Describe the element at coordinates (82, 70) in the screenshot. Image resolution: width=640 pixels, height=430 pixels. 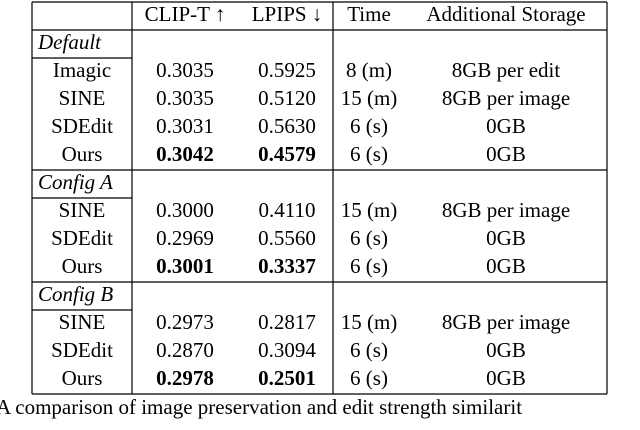
I see `cell: Imagic` at that location.